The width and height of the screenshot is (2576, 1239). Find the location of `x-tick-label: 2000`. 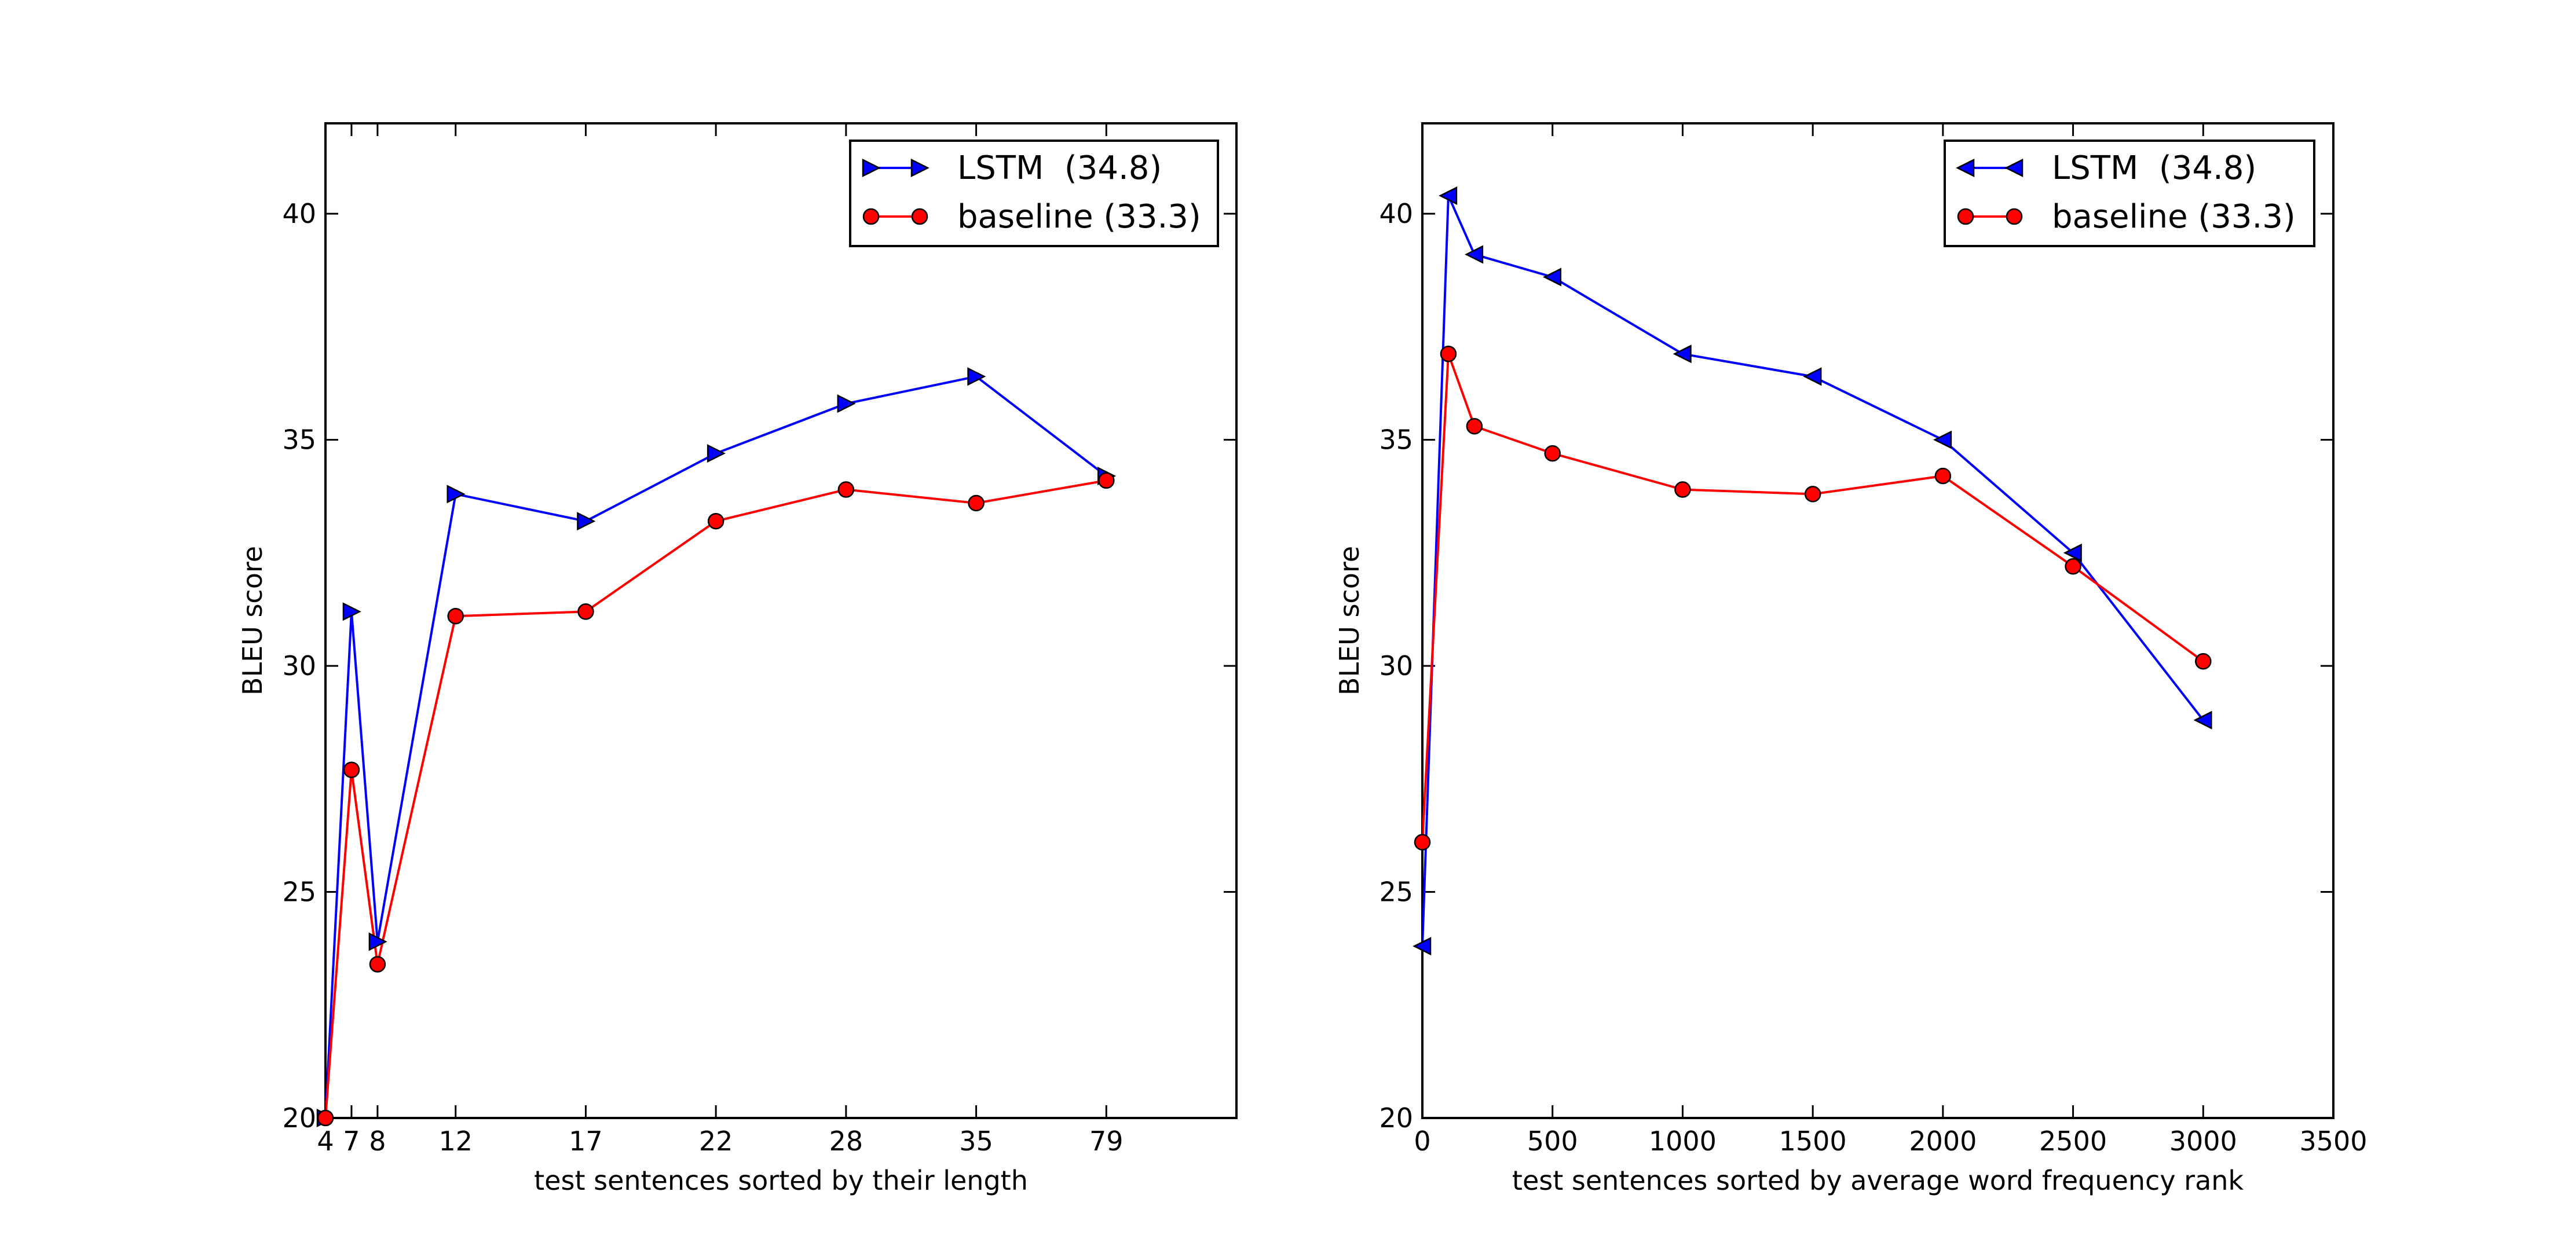

x-tick-label: 2000 is located at coordinates (1943, 1141).